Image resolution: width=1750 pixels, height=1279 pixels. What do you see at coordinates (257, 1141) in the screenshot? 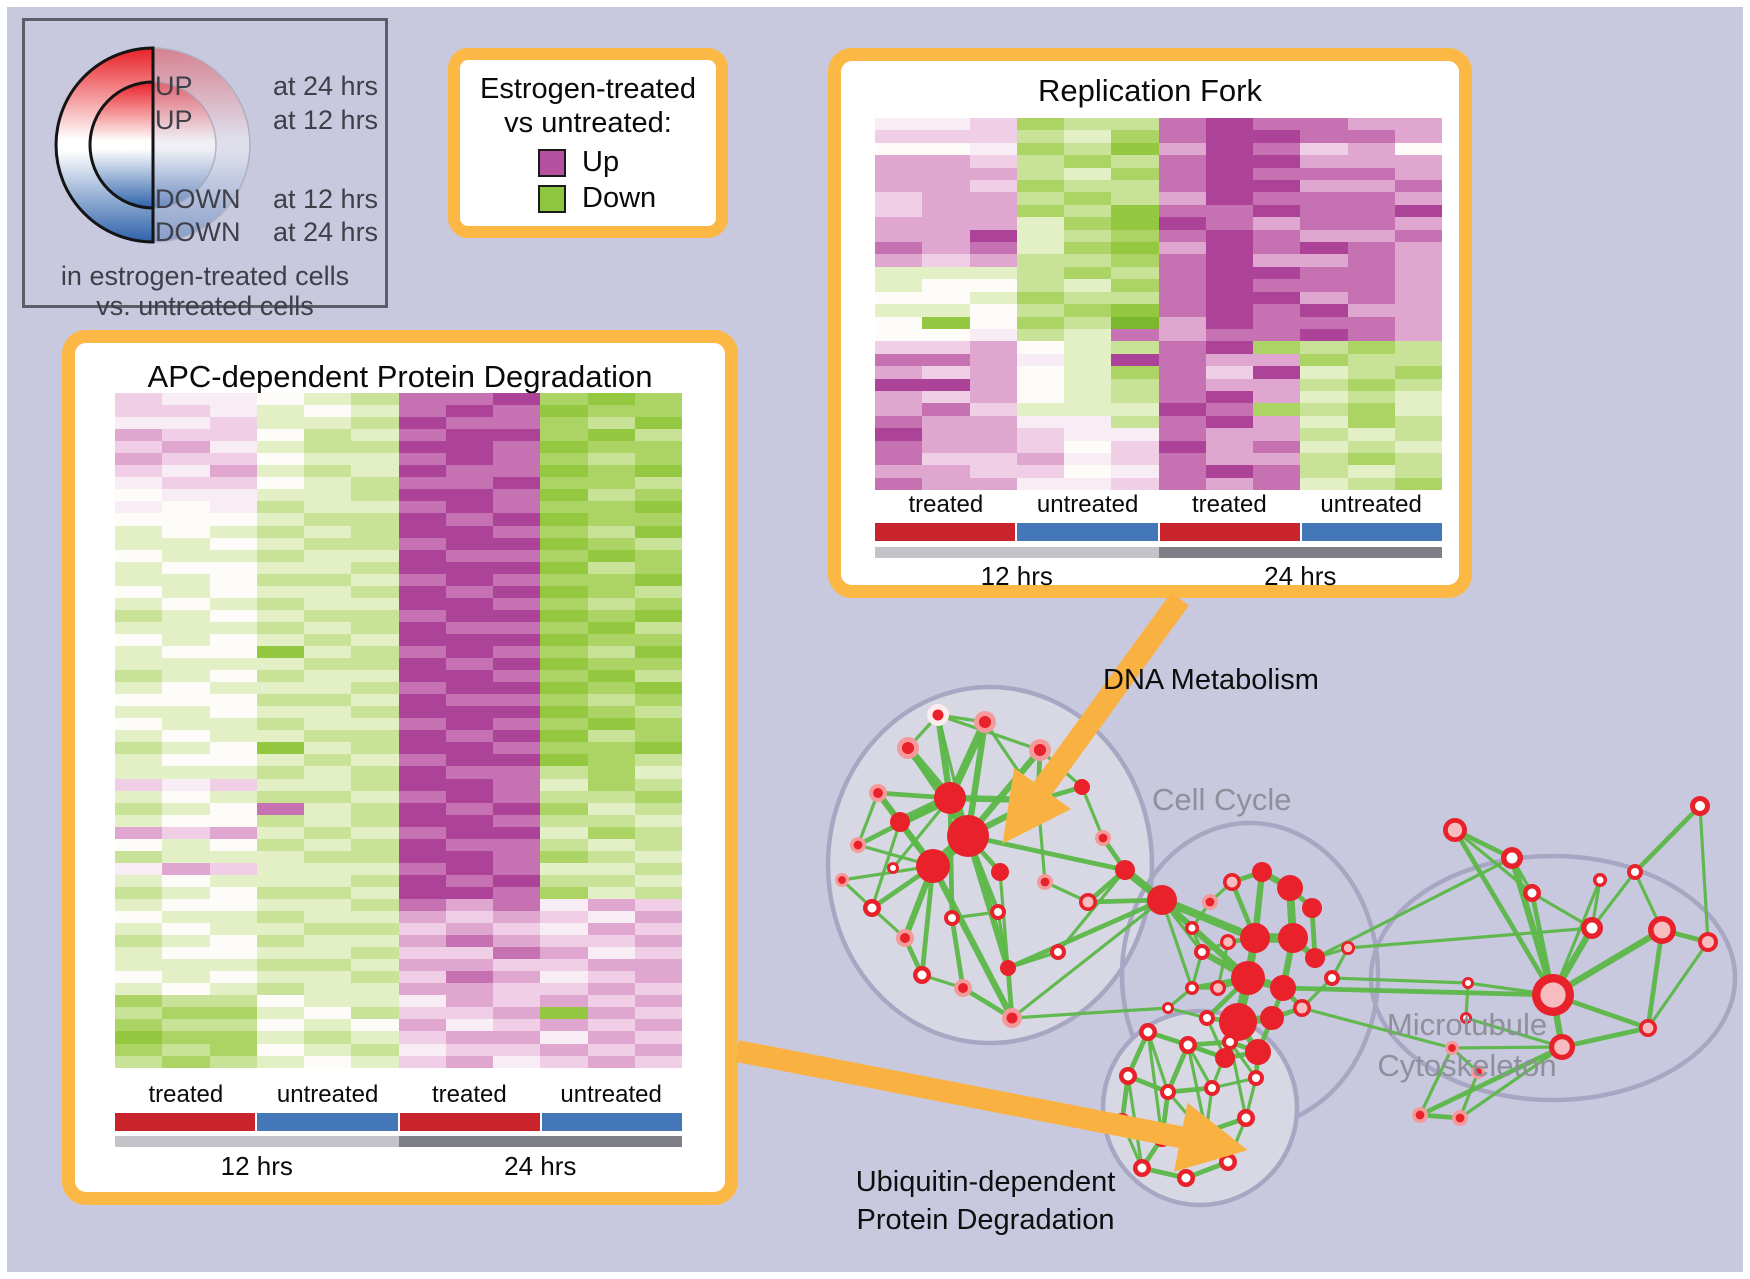
I see `timebar-segment` at bounding box center [257, 1141].